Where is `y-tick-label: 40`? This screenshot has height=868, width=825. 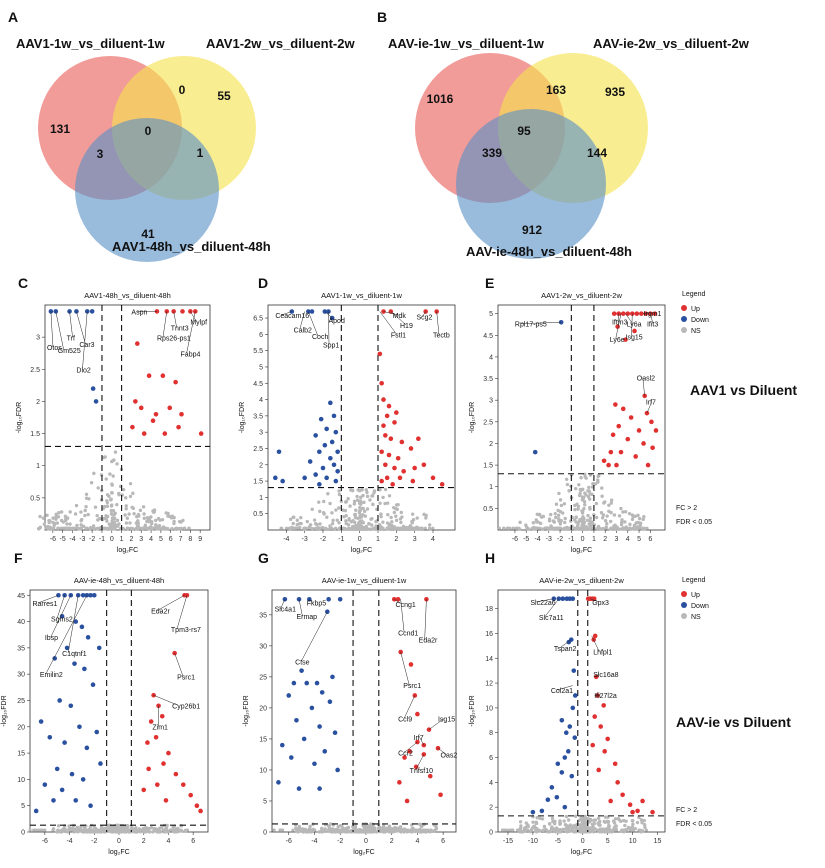
y-tick-label: 40 is located at coordinates (21, 622).